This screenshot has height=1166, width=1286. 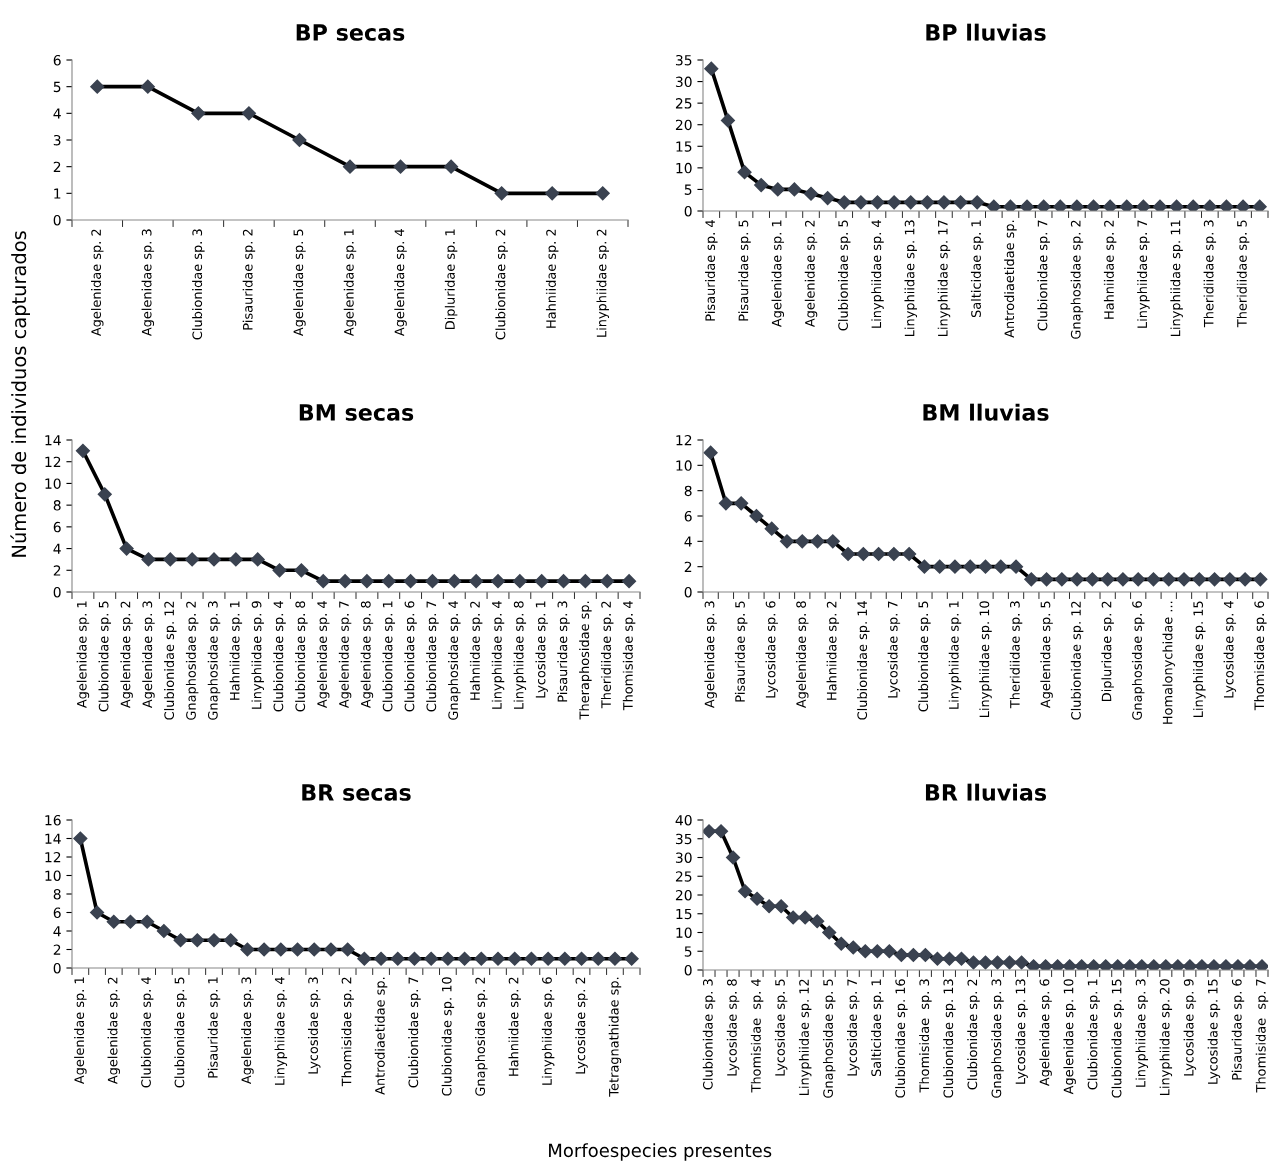 What do you see at coordinates (683, 895) in the screenshot?
I see `y-tick-label: 20` at bounding box center [683, 895].